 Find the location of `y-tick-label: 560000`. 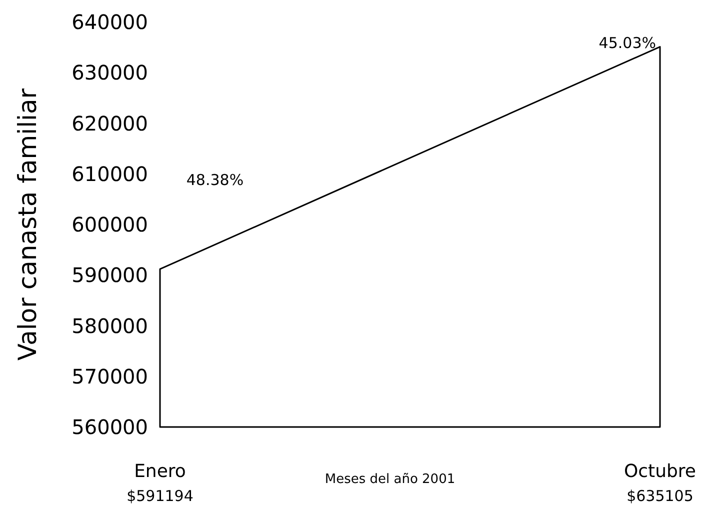

y-tick-label: 560000 is located at coordinates (110, 427).